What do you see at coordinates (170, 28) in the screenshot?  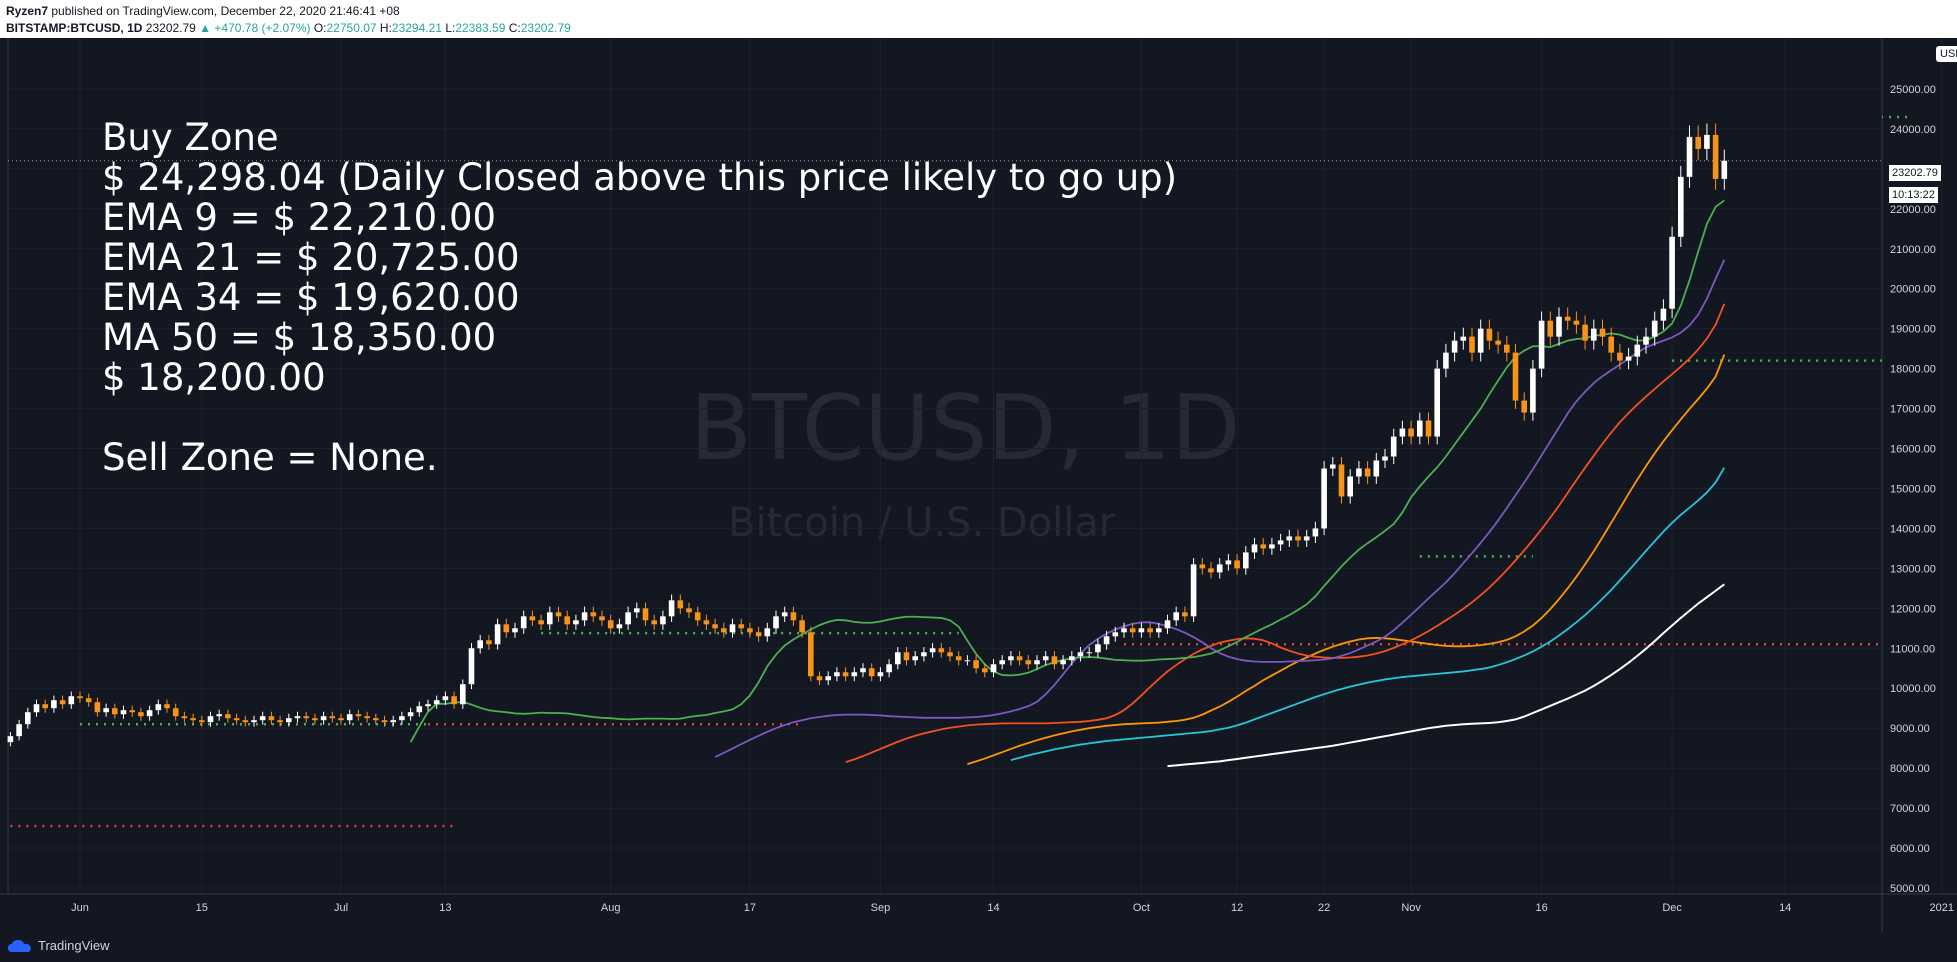 I see `last-price: 23202.79` at bounding box center [170, 28].